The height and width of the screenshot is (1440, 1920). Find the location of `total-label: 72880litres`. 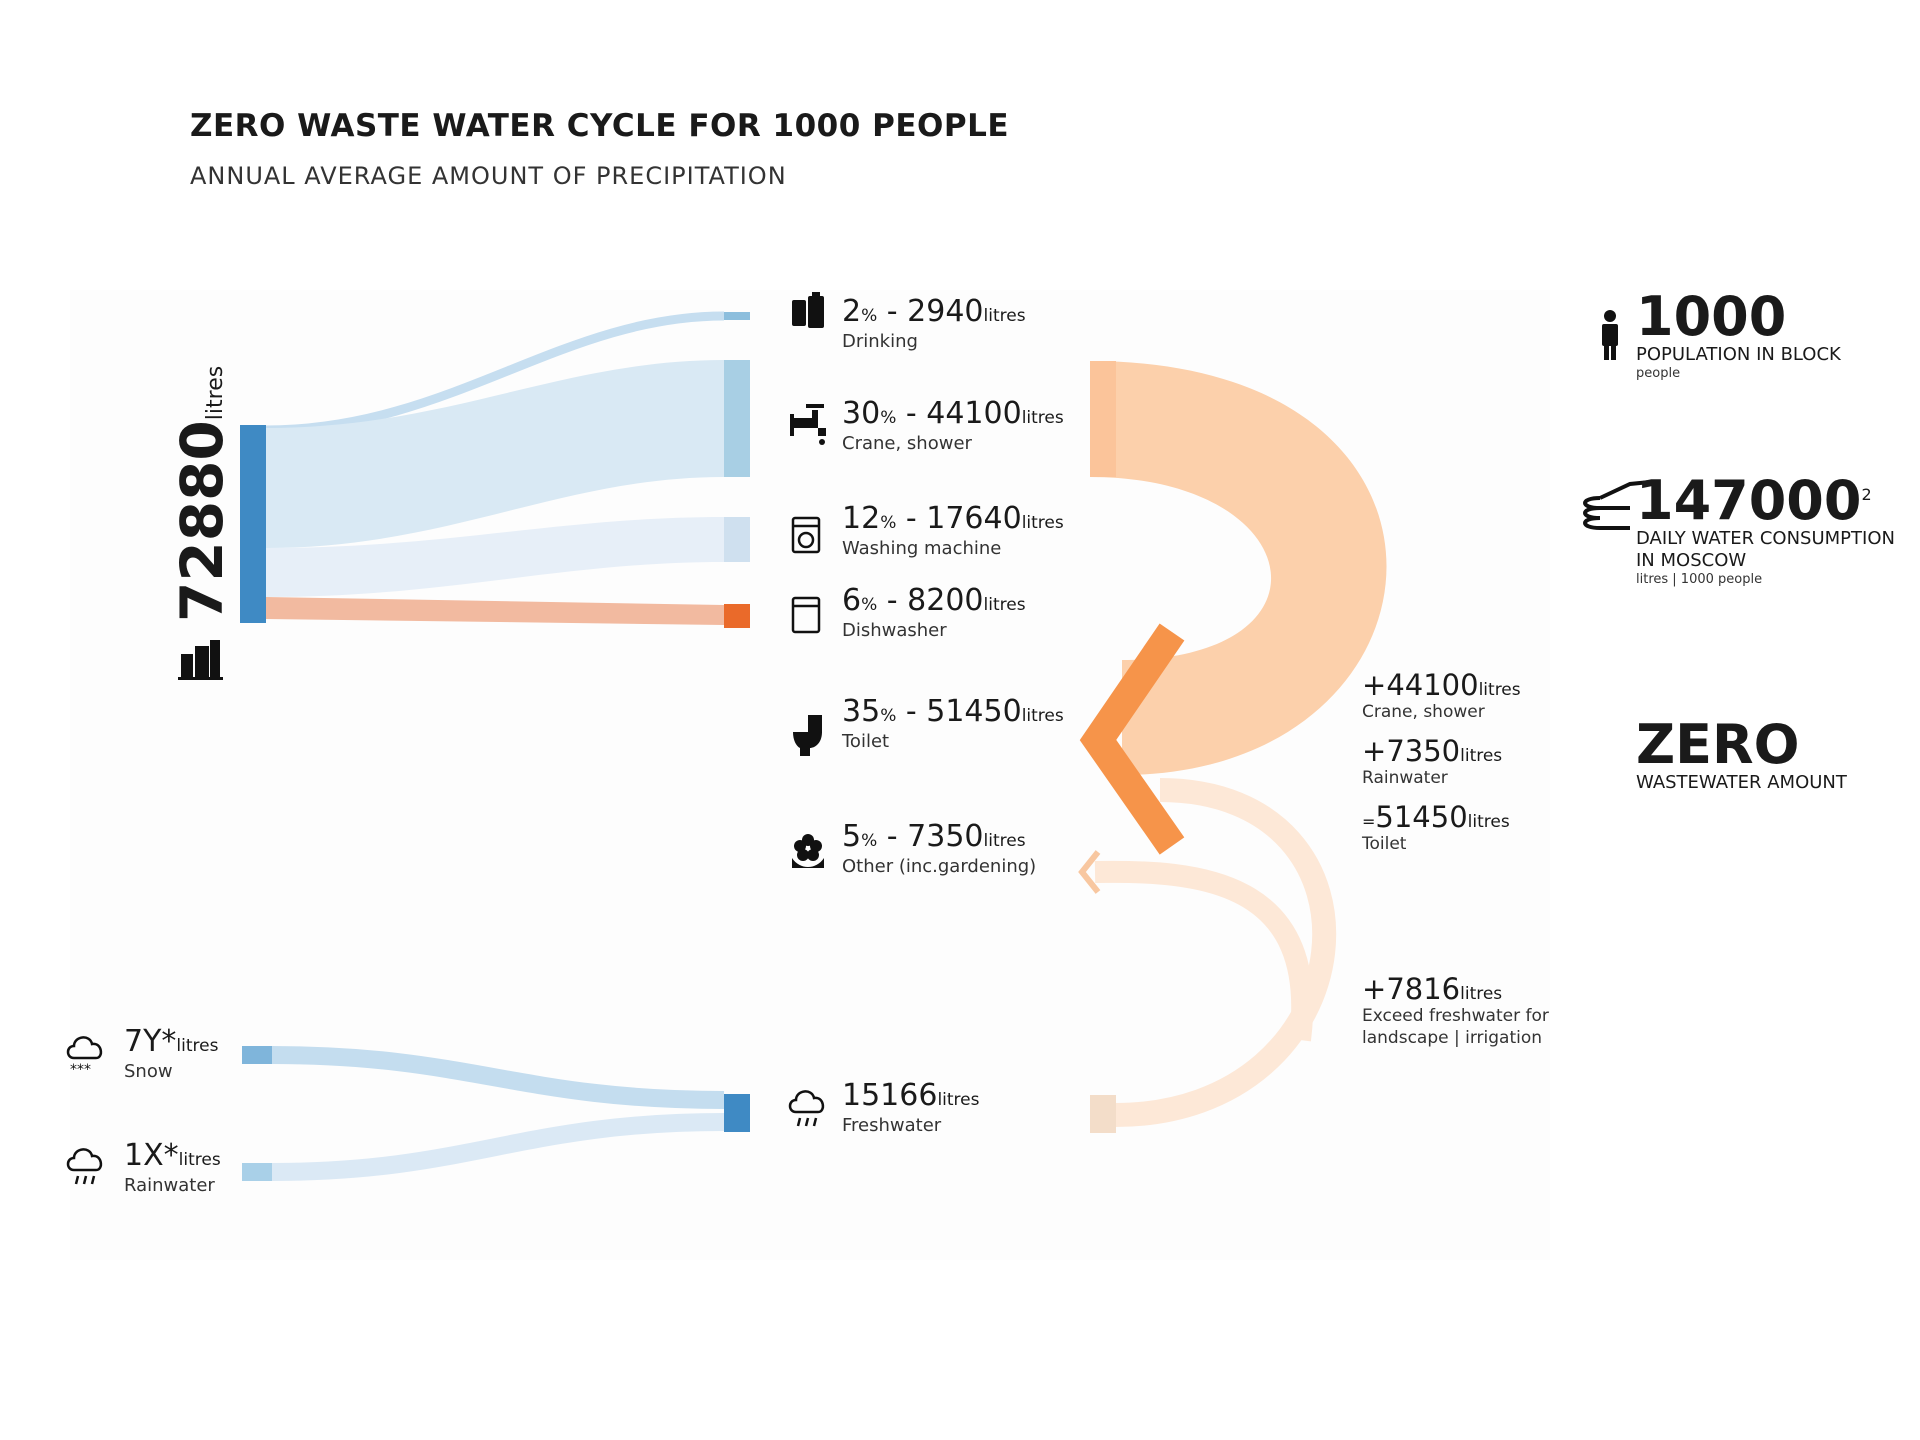

total-label: 72880litres is located at coordinates (202, 494).